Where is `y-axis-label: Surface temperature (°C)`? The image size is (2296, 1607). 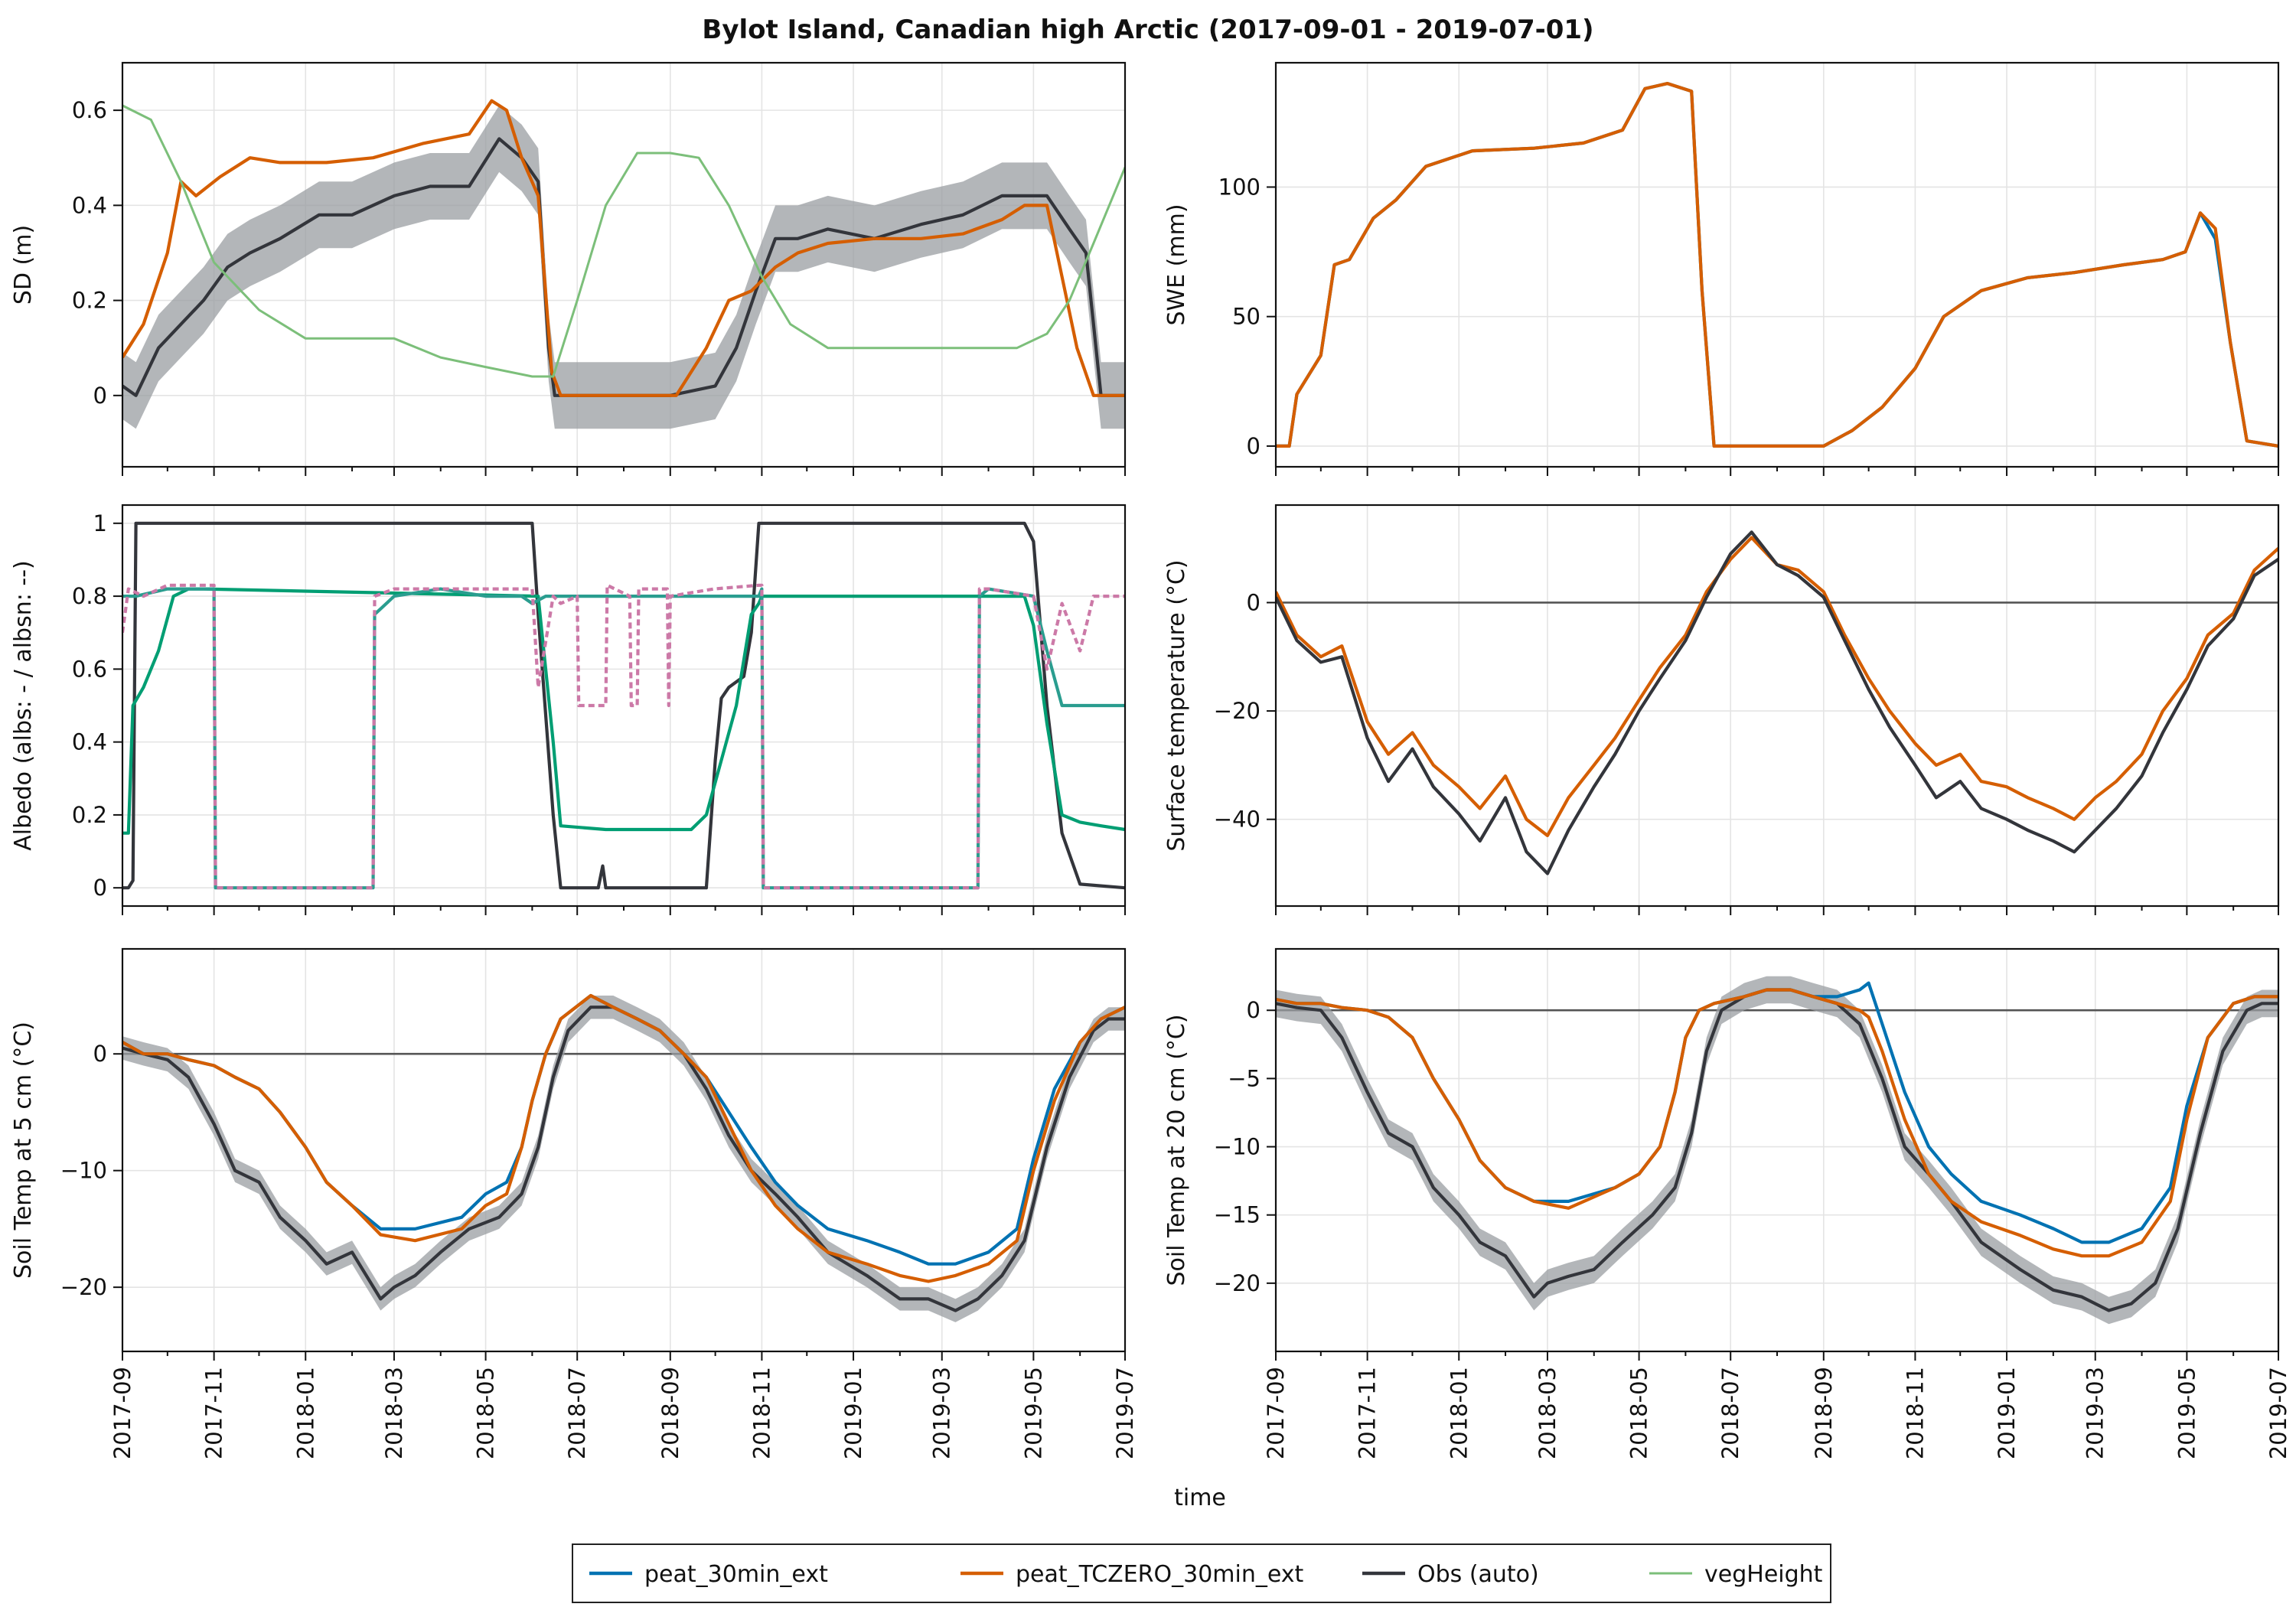
y-axis-label: Surface temperature (°C) is located at coordinates (1176, 705).